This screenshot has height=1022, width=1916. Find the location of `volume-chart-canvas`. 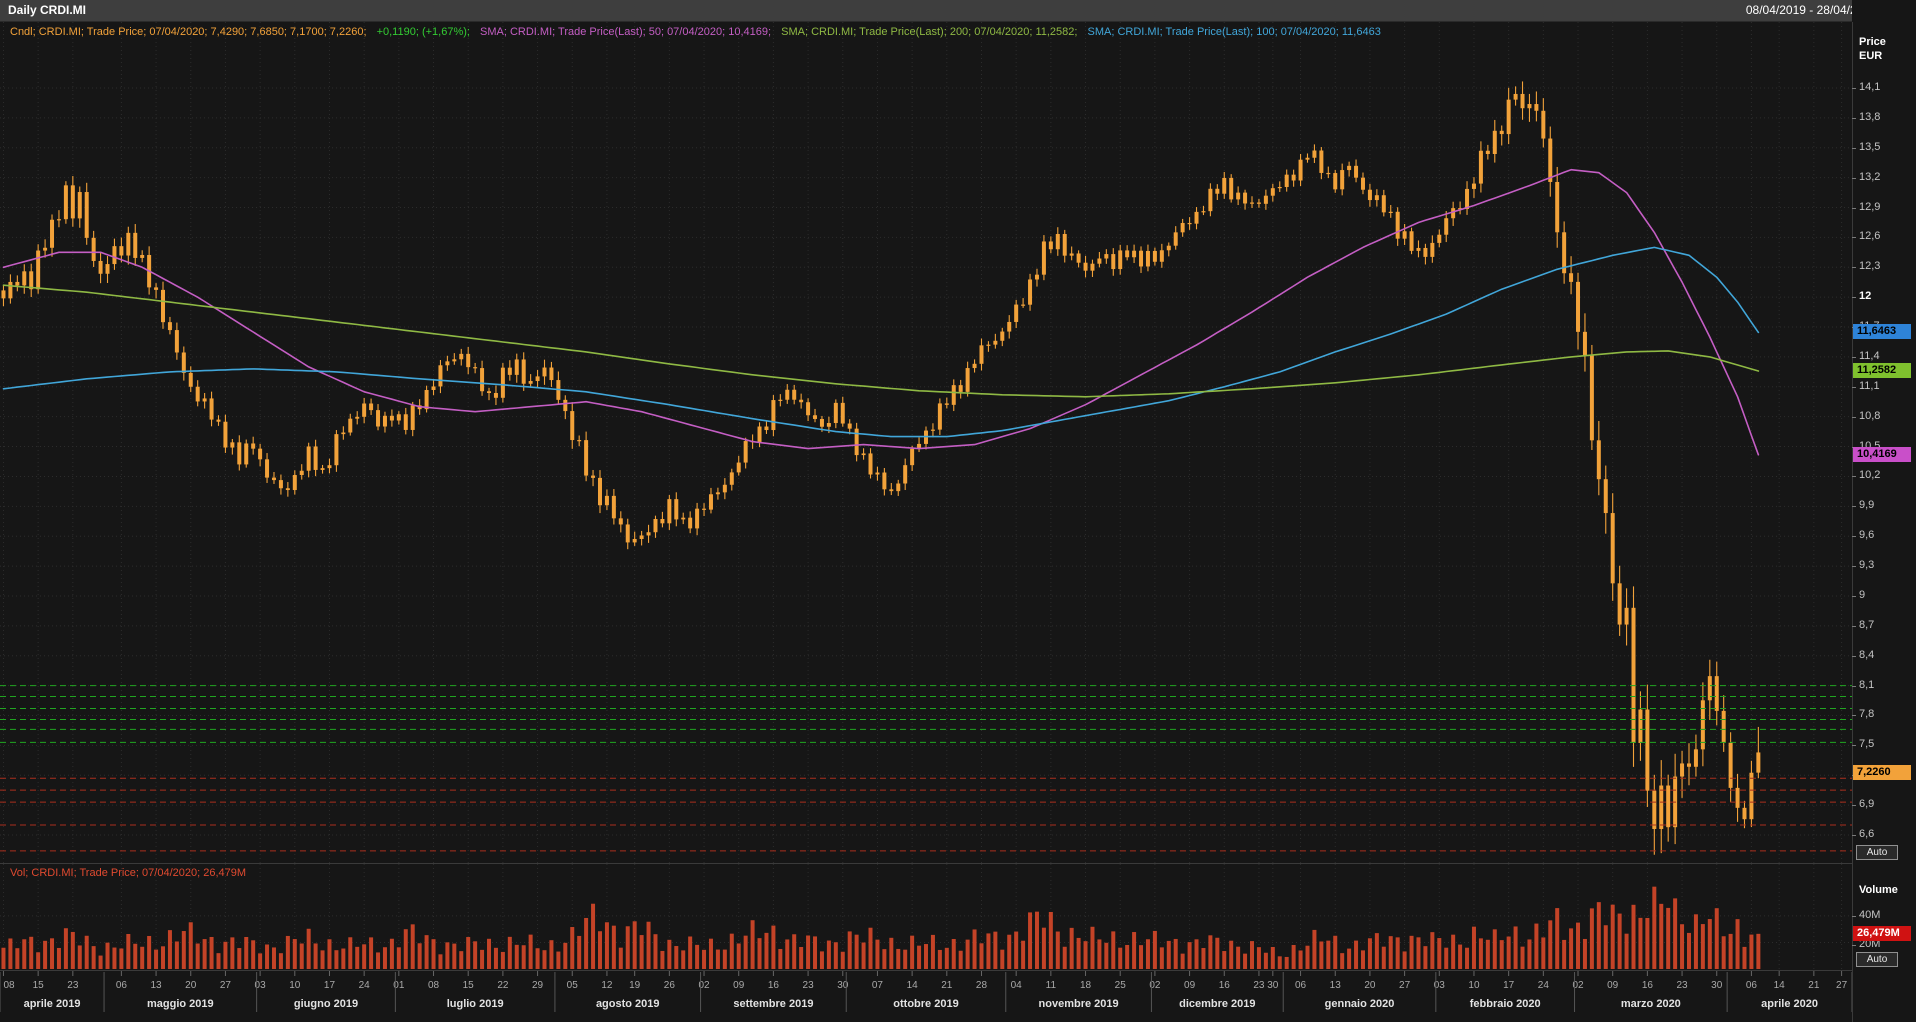

volume-chart-canvas is located at coordinates (926, 917).